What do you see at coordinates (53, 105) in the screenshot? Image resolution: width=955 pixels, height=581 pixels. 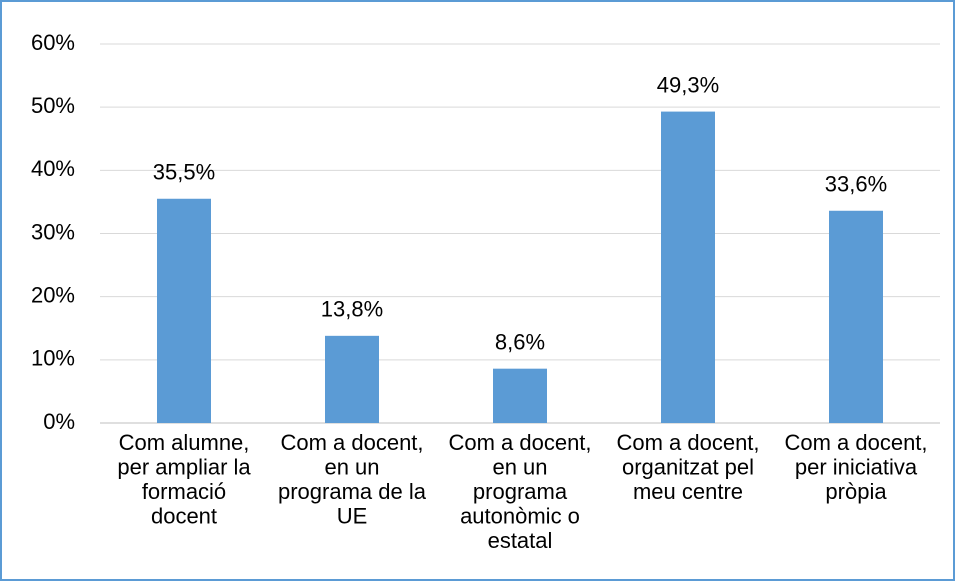 I see `y-tick-label: 50%` at bounding box center [53, 105].